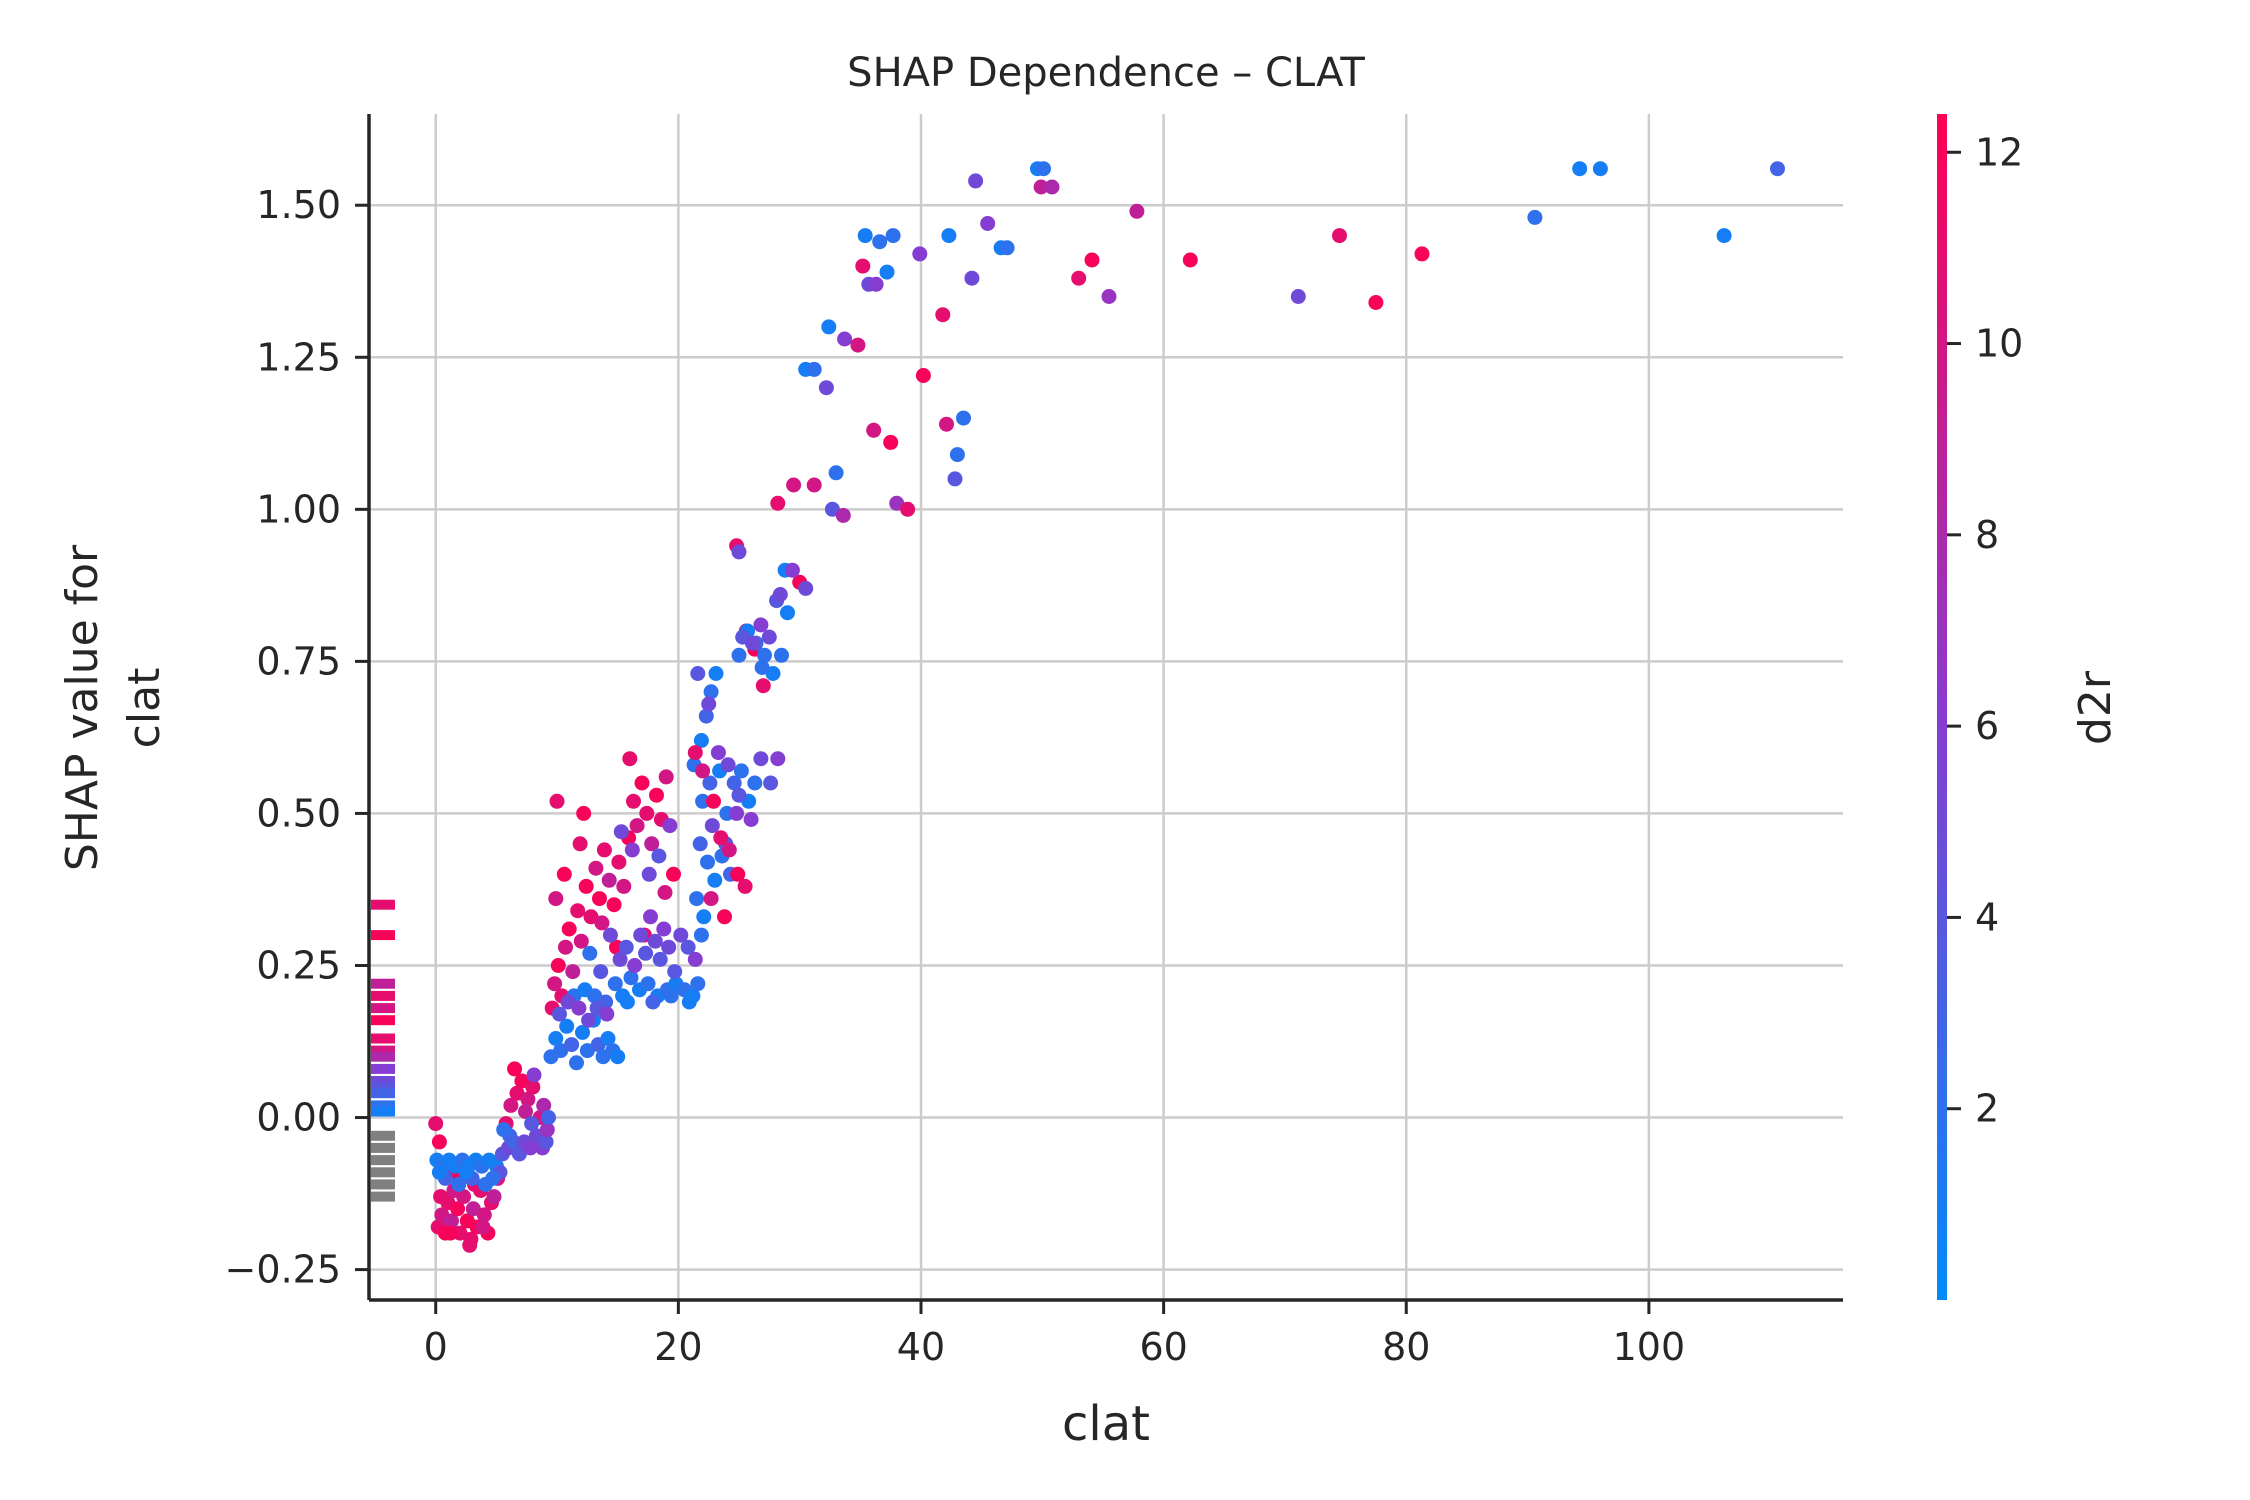 The image size is (2250, 1500). What do you see at coordinates (298, 205) in the screenshot?
I see `y-tick-label: 1.50` at bounding box center [298, 205].